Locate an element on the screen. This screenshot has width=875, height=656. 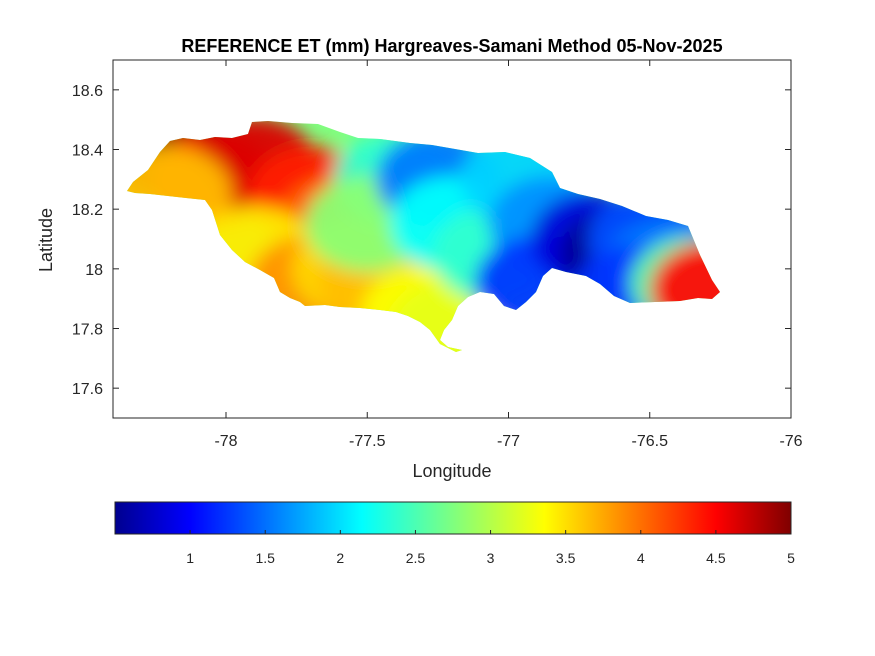
colorbar-tick-label: 2 is located at coordinates (340, 558).